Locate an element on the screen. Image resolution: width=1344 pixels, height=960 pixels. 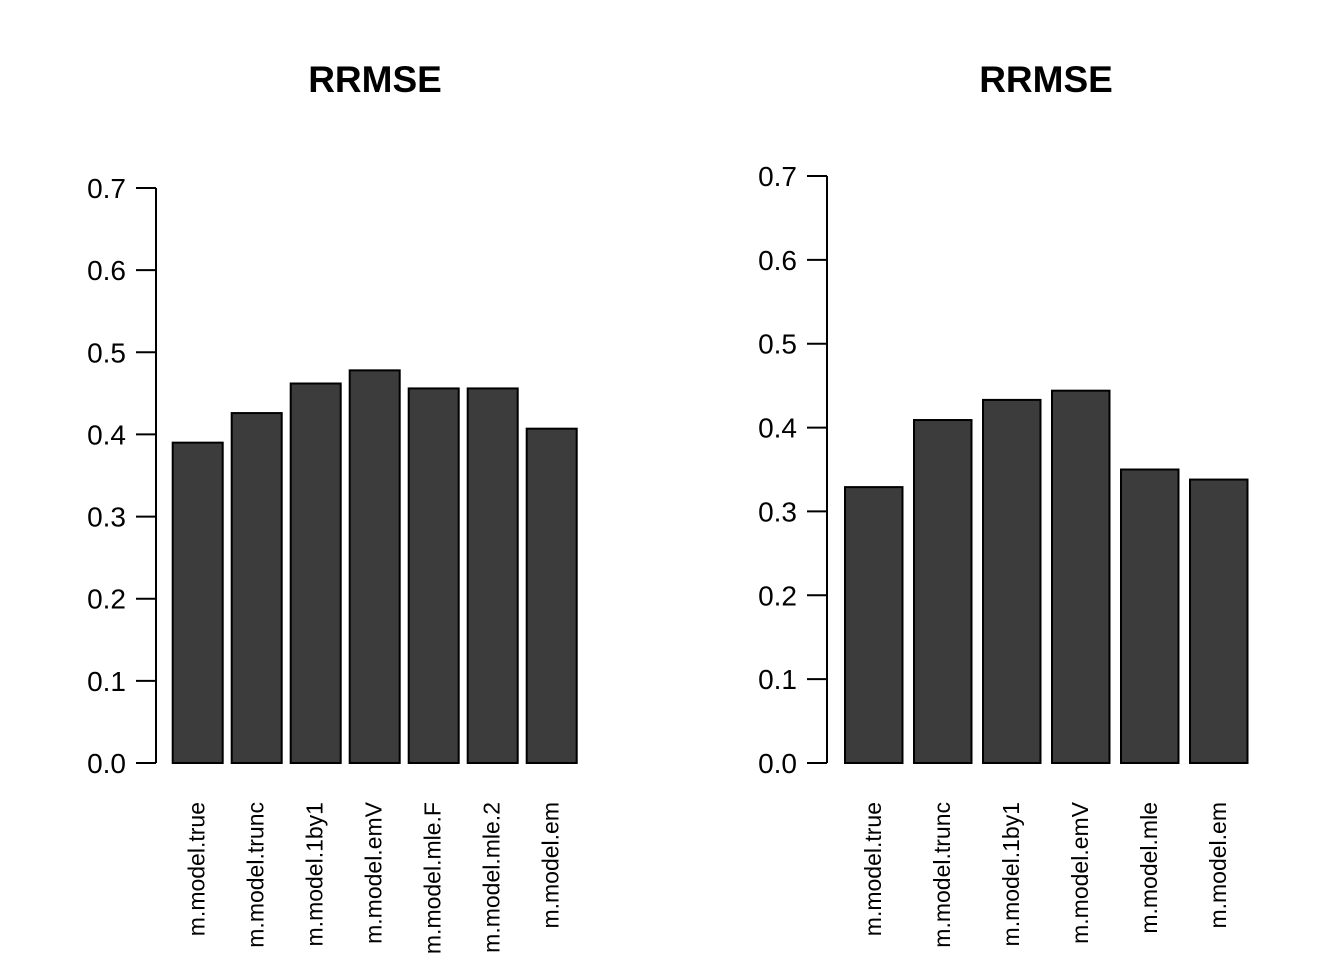
x-axis-label: m.model.mle.2 is located at coordinates (492, 877).